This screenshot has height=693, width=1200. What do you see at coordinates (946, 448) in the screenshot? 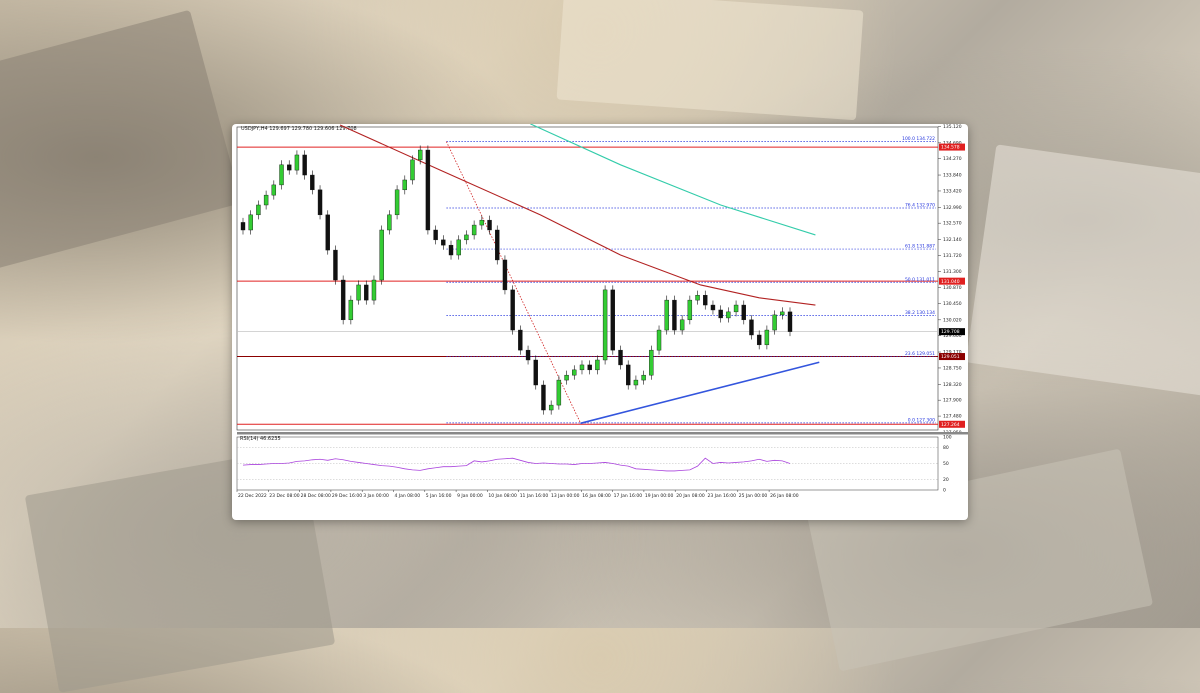
I see `rsi-tick-label: 80` at bounding box center [946, 448].